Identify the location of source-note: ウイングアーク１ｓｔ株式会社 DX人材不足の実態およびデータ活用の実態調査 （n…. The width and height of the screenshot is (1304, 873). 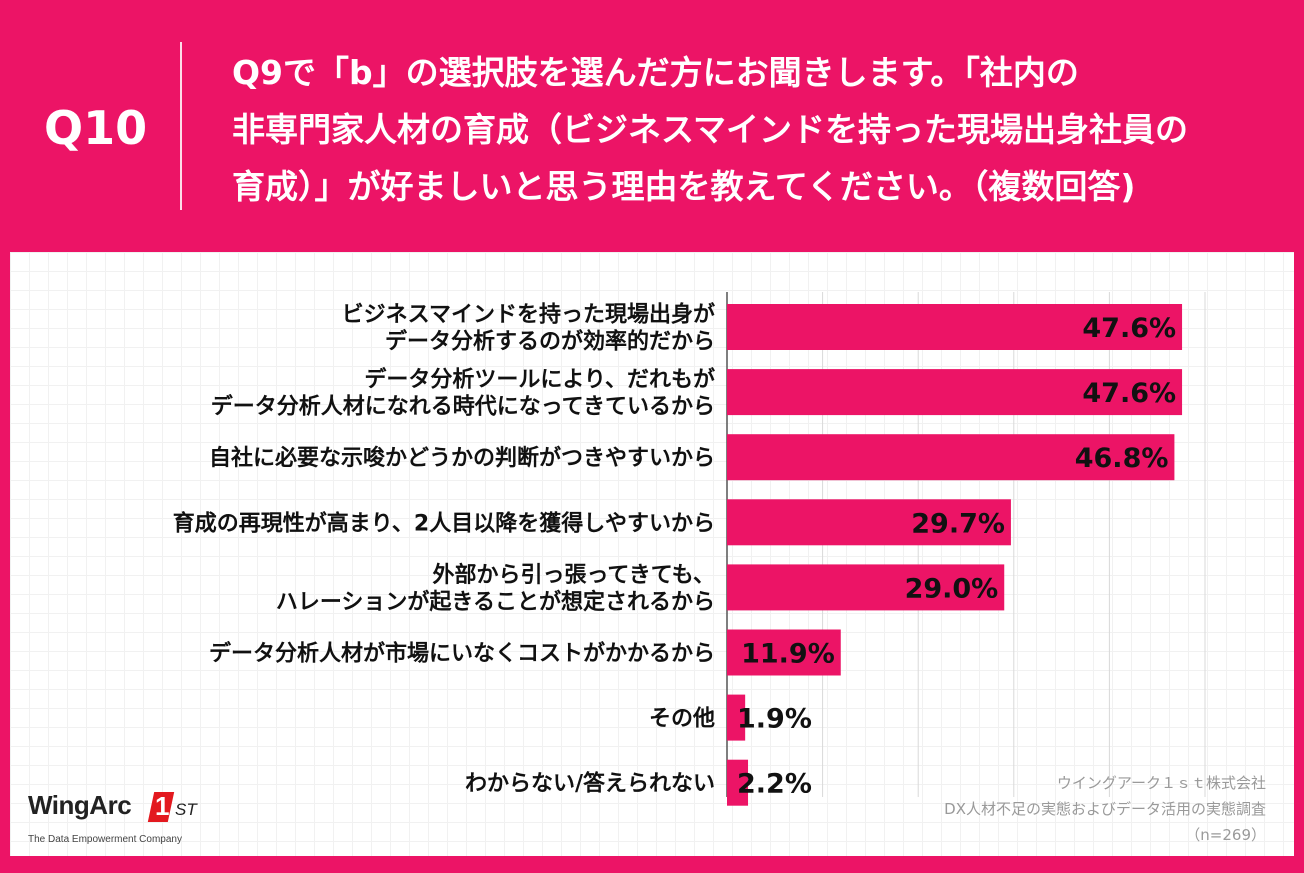
(1105, 809).